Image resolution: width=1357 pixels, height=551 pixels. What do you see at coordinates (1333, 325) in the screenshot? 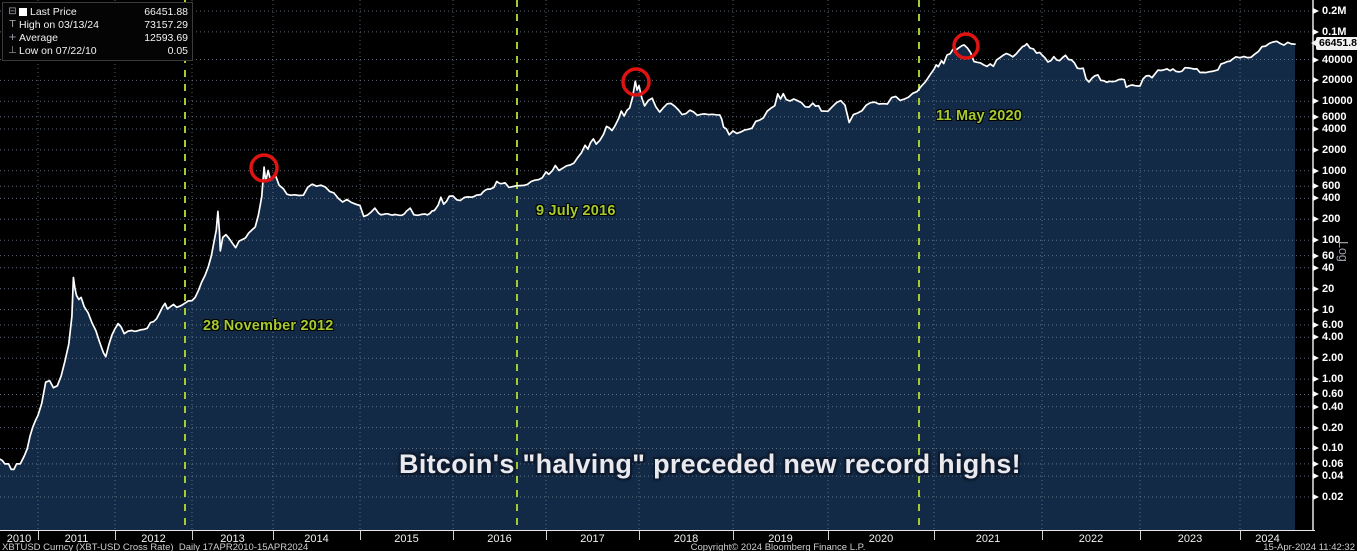
I see `y-tick-label: 6.00` at bounding box center [1333, 325].